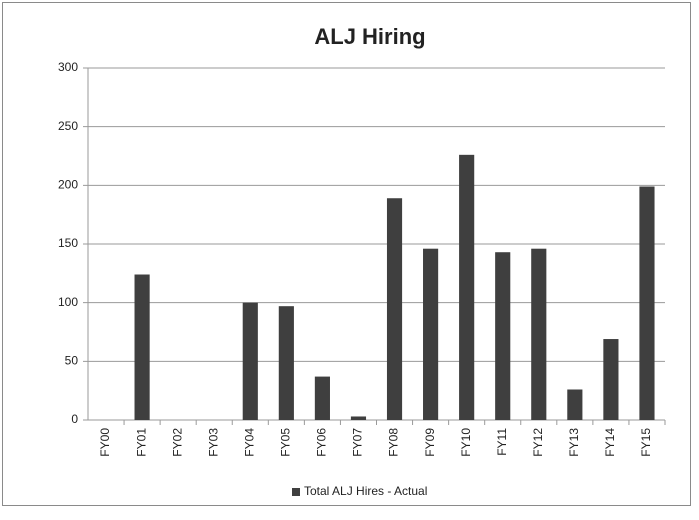 The height and width of the screenshot is (520, 699). I want to click on x-tick-label: FY13, so click(574, 442).